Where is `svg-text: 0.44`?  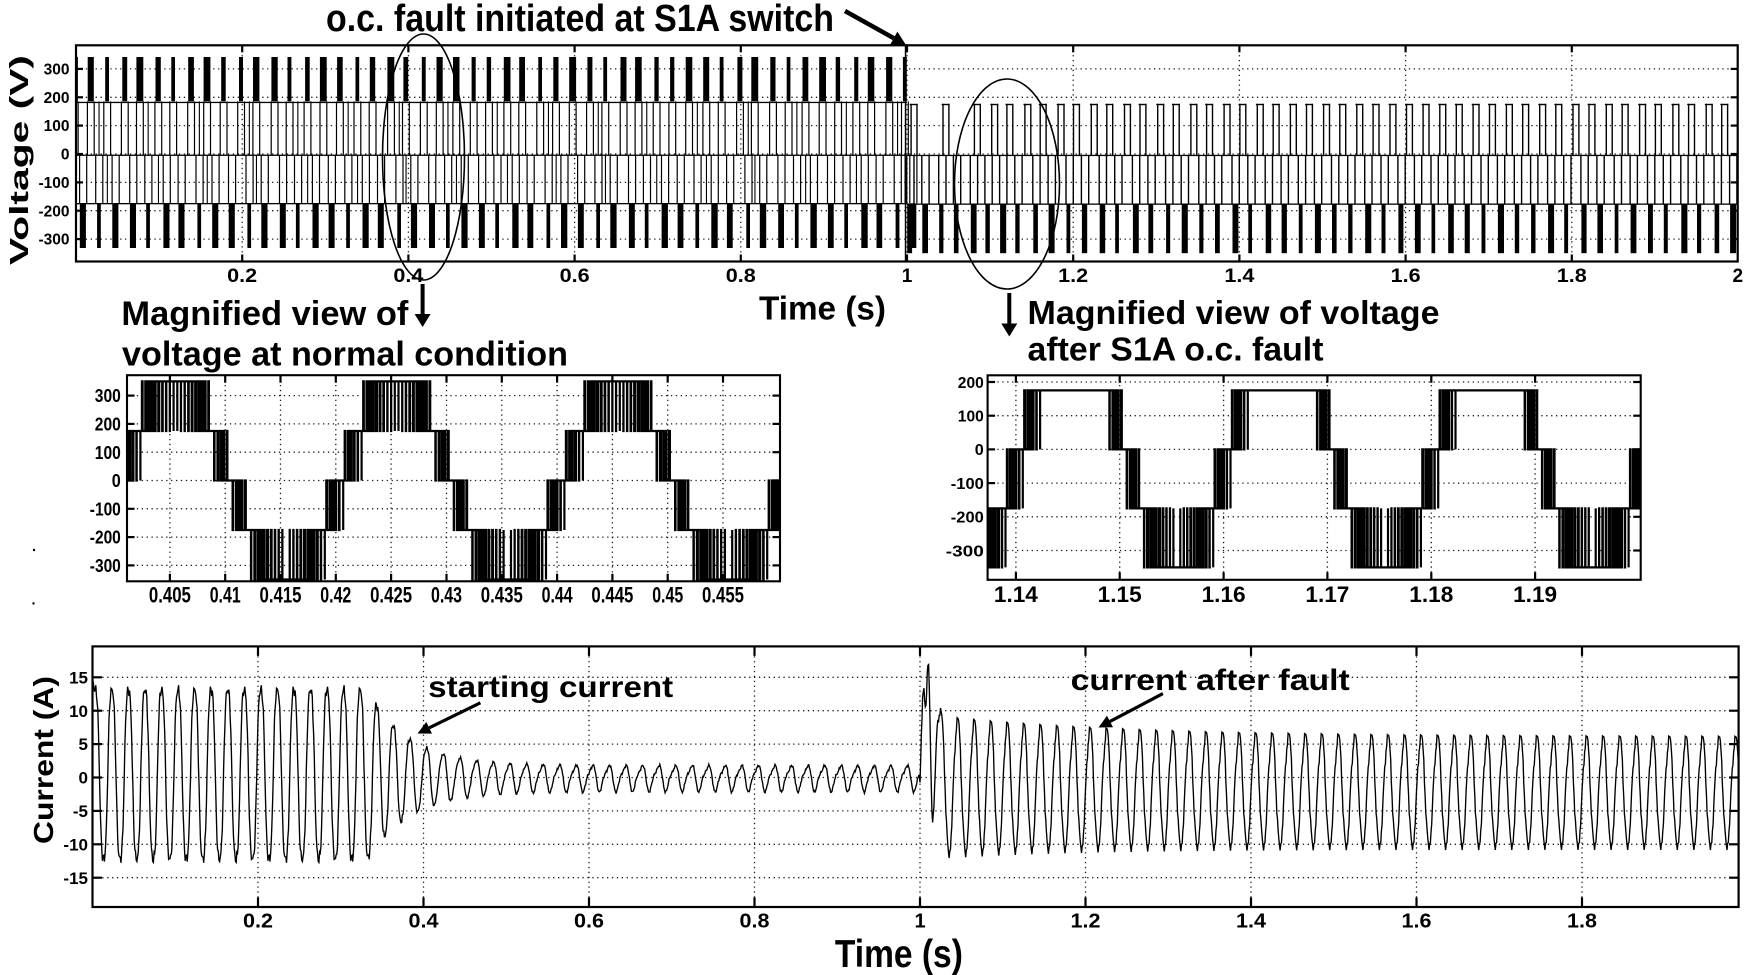
svg-text: 0.44 is located at coordinates (558, 595).